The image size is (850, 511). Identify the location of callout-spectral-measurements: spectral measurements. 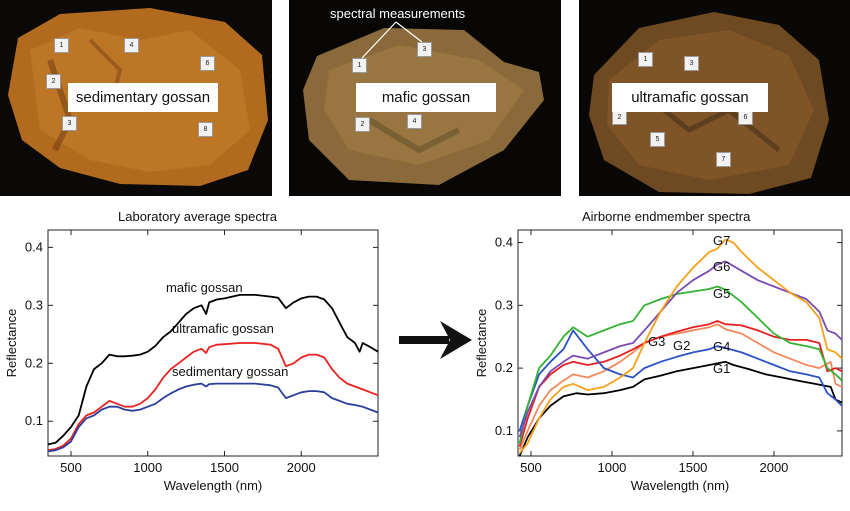
(398, 13).